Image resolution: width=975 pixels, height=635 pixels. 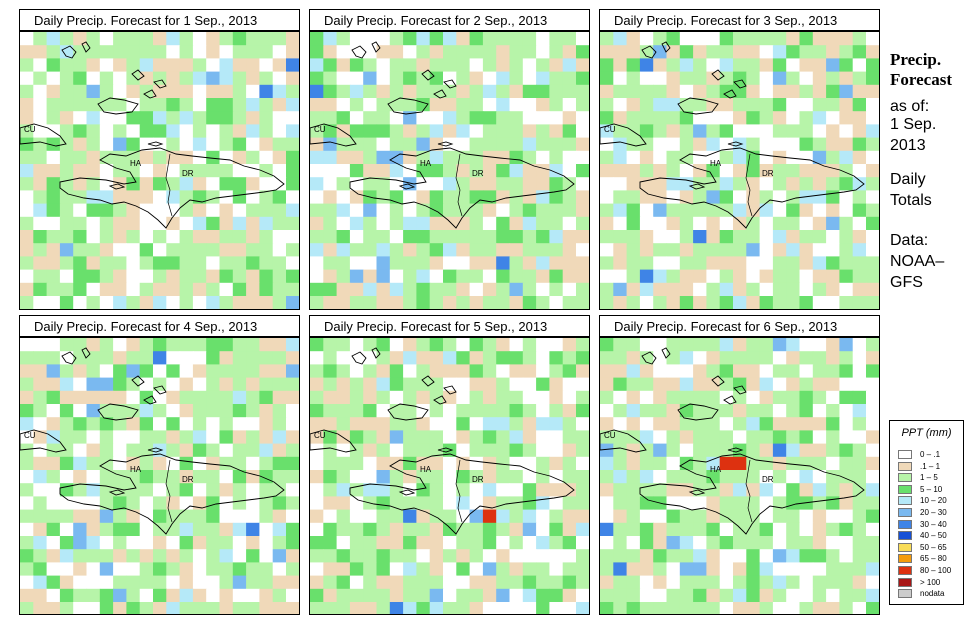 What do you see at coordinates (459, 491) in the screenshot?
I see `haiti-dr-border` at bounding box center [459, 491].